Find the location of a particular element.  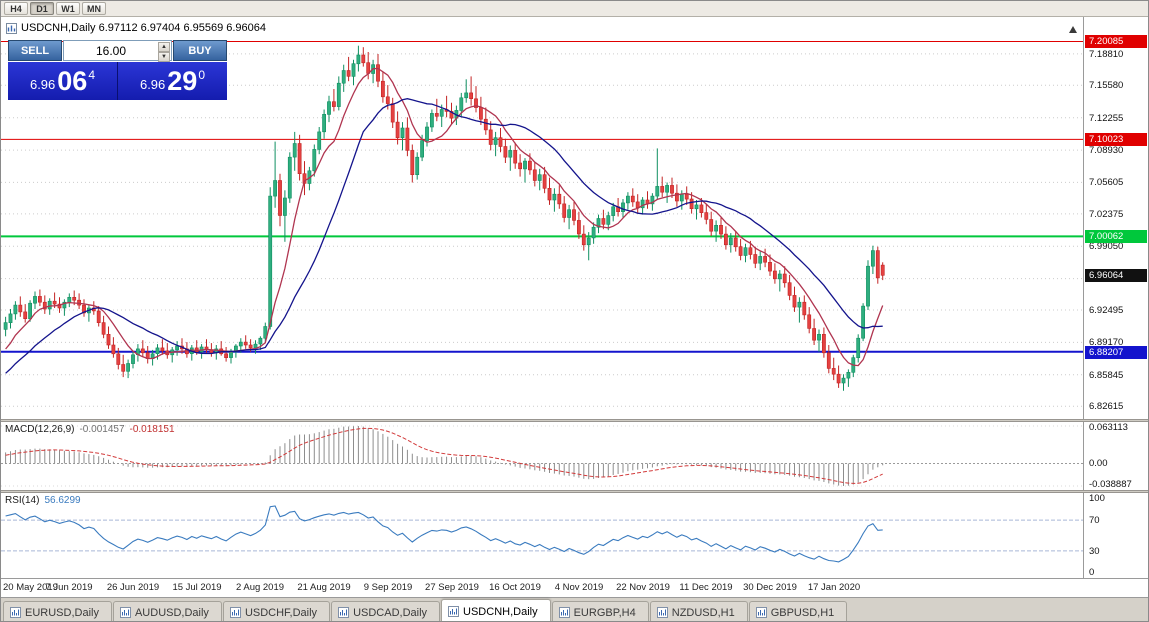

rsi-value: 56.6299 is located at coordinates (62, 500).